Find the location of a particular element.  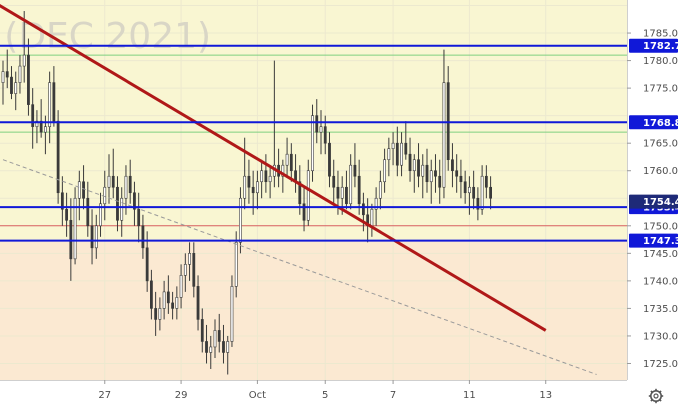

level-1782-7-badge is located at coordinates (653, 45).